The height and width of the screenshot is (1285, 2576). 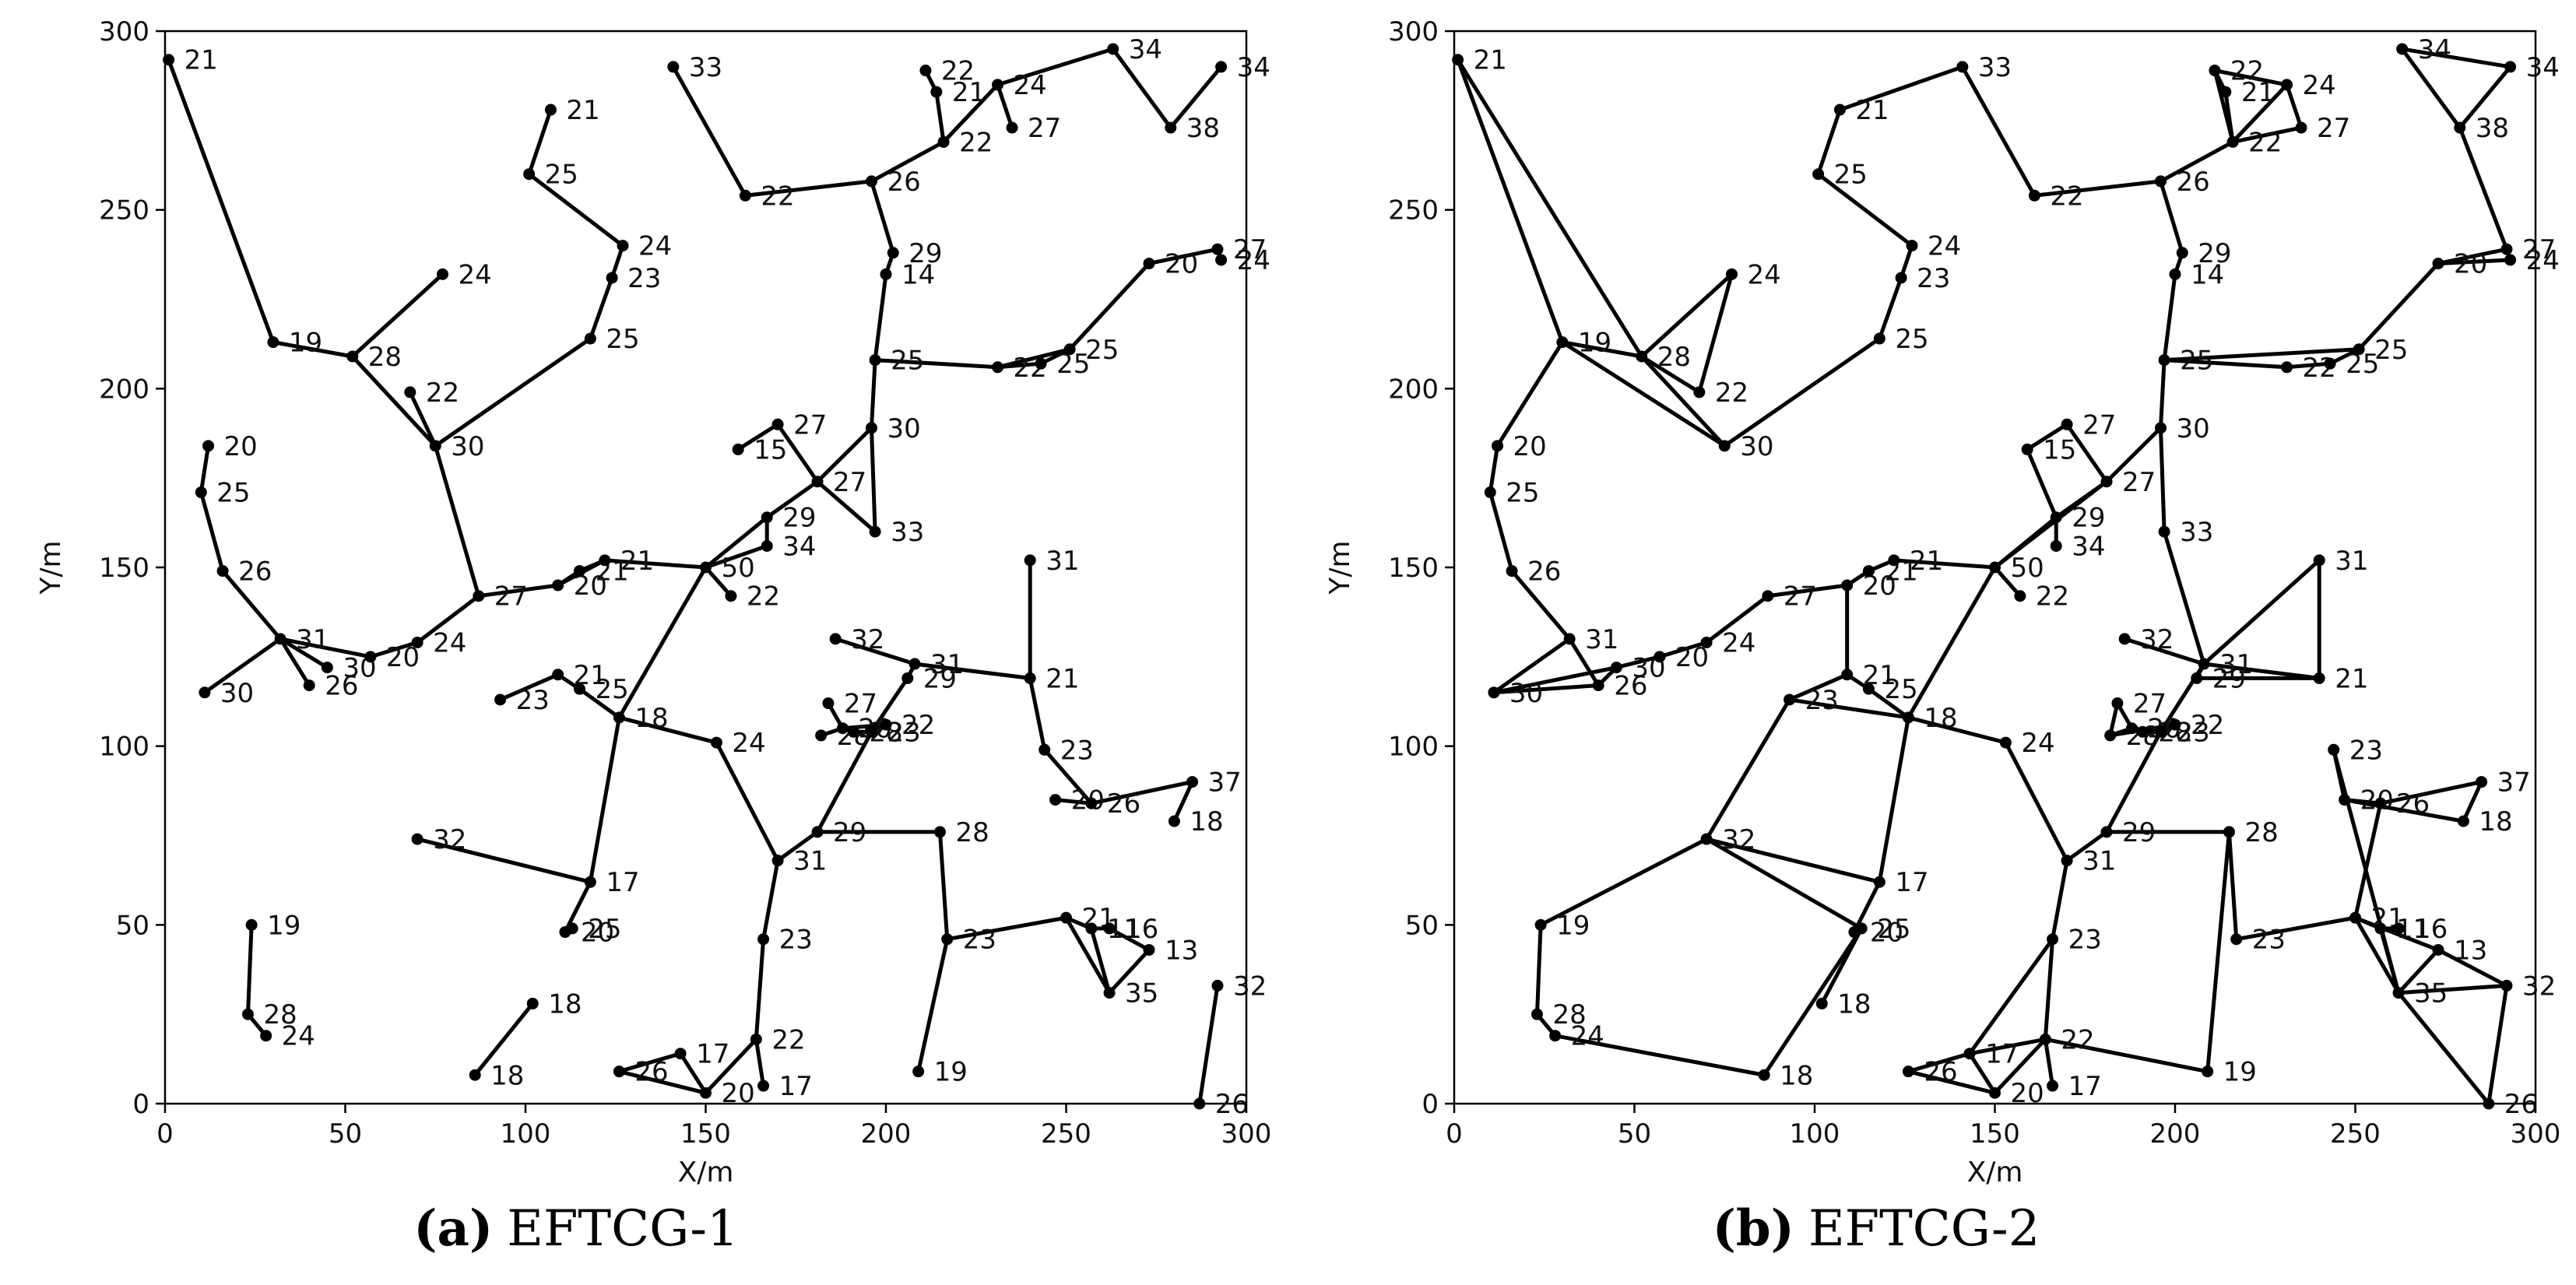 What do you see at coordinates (788, 1040) in the screenshot?
I see `node-label-79: 22` at bounding box center [788, 1040].